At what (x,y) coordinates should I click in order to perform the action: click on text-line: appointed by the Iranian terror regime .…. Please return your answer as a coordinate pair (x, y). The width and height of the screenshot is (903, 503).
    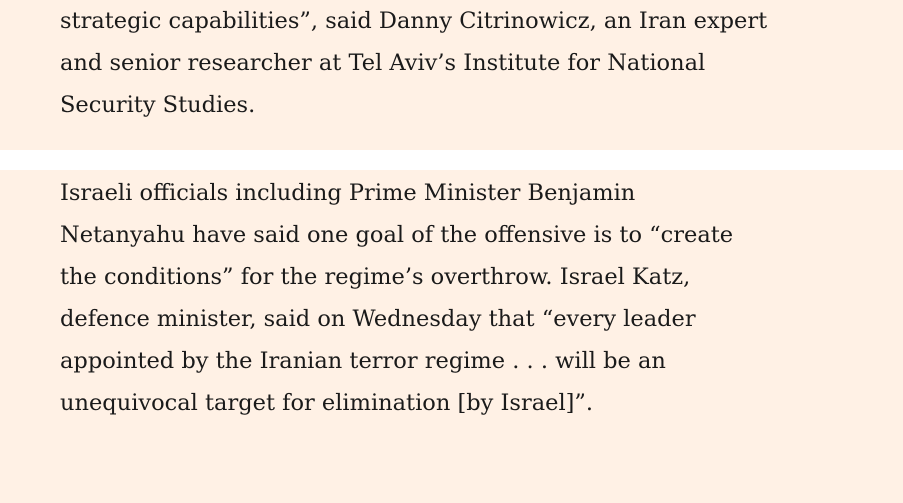
    Looking at the image, I should click on (363, 361).